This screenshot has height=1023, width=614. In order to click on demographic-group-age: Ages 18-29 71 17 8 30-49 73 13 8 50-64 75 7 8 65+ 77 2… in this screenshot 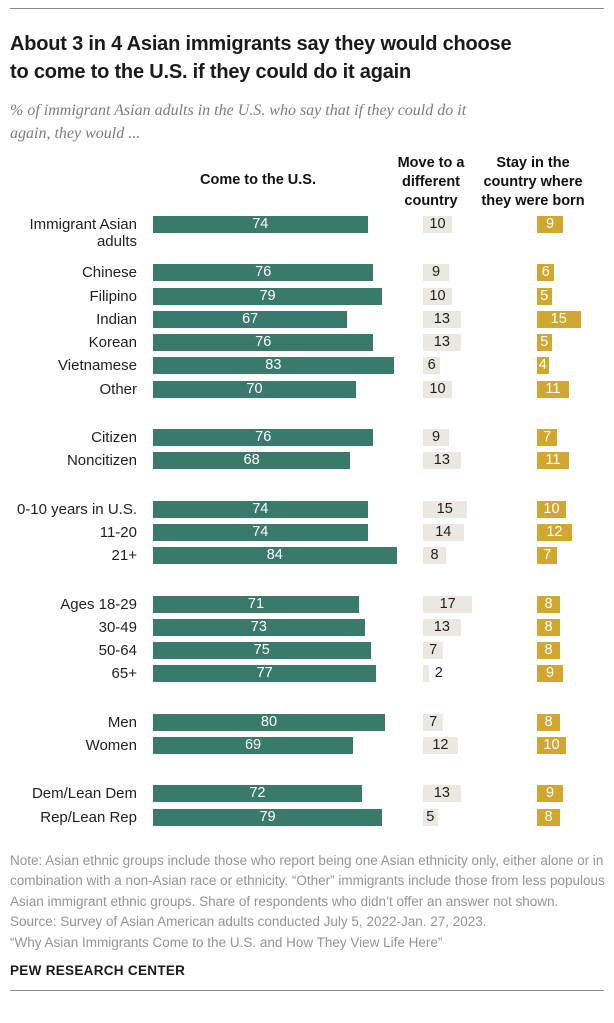, I will do `click(307, 642)`.